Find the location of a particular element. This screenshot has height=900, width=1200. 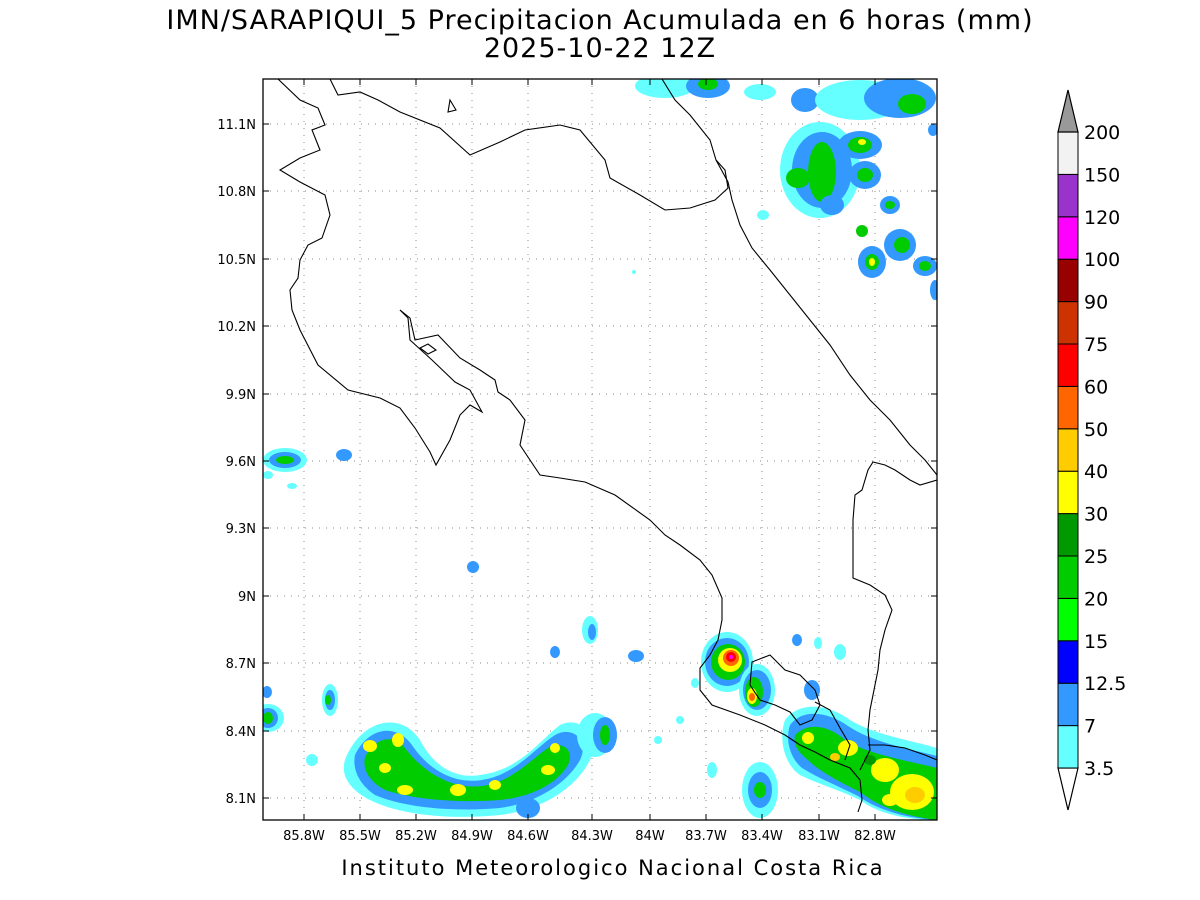

colorbar-over-triangle is located at coordinates (1068, 111).